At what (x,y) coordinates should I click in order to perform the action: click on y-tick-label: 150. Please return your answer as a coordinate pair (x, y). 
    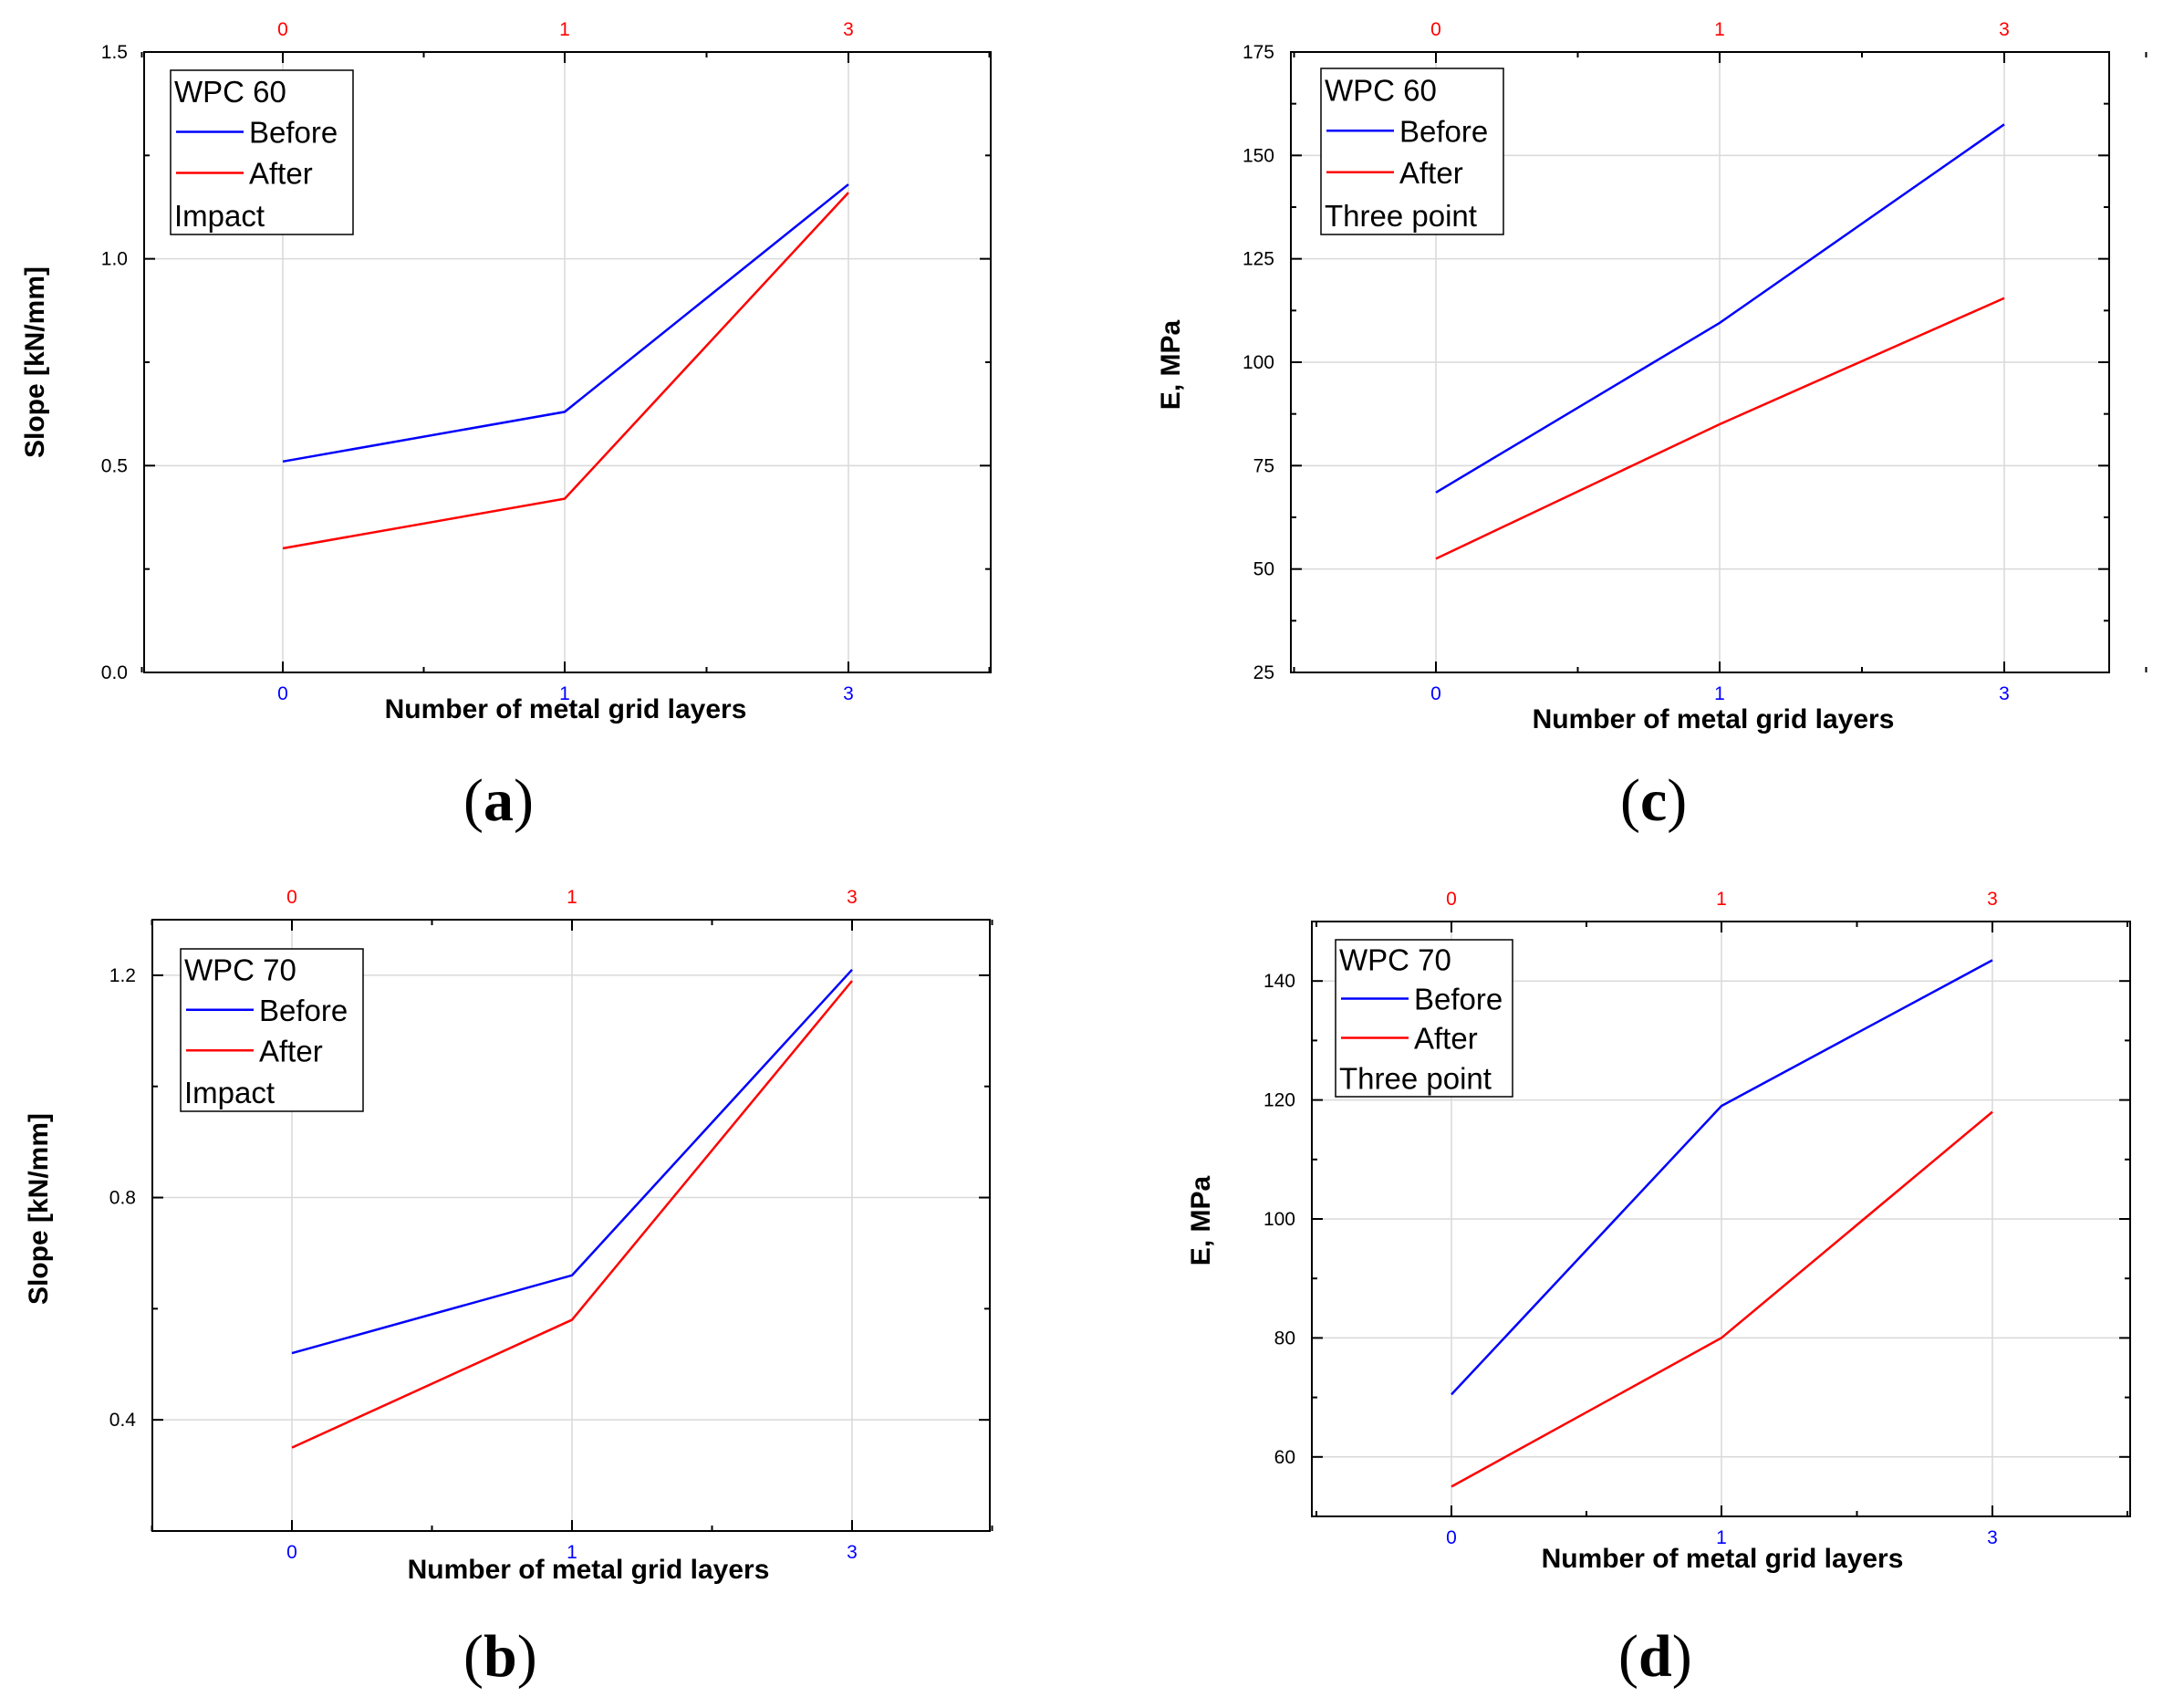
    Looking at the image, I should click on (1258, 155).